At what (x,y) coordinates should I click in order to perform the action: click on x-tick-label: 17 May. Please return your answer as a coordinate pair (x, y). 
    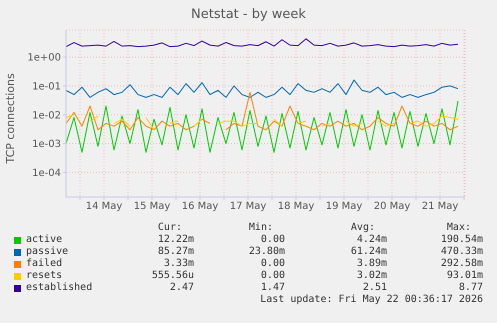
    Looking at the image, I should click on (248, 206).